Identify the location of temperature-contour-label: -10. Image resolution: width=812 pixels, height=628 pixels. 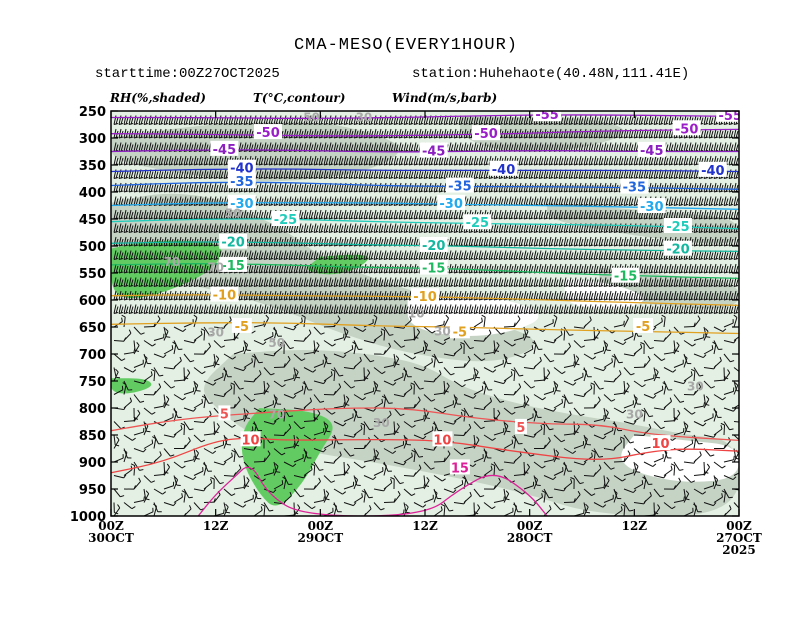
(225, 296).